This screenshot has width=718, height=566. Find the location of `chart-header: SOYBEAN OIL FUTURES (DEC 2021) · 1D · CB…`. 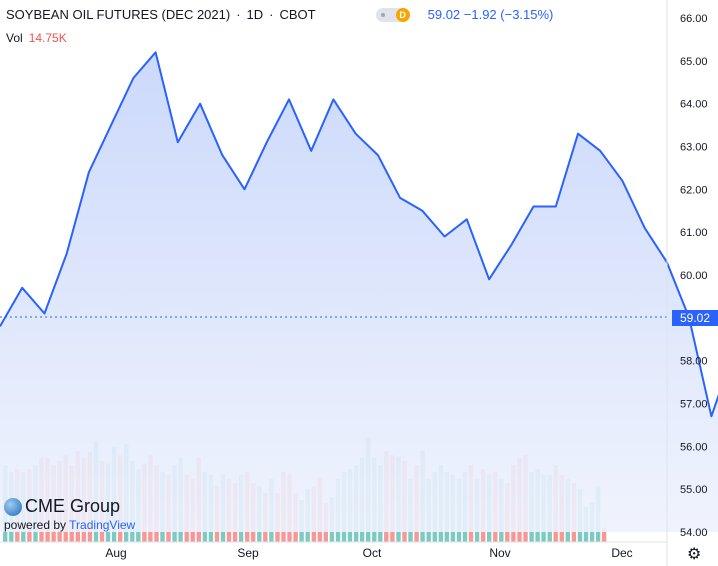

chart-header: SOYBEAN OIL FUTURES (DEC 2021) · 1D · CB… is located at coordinates (279, 14).